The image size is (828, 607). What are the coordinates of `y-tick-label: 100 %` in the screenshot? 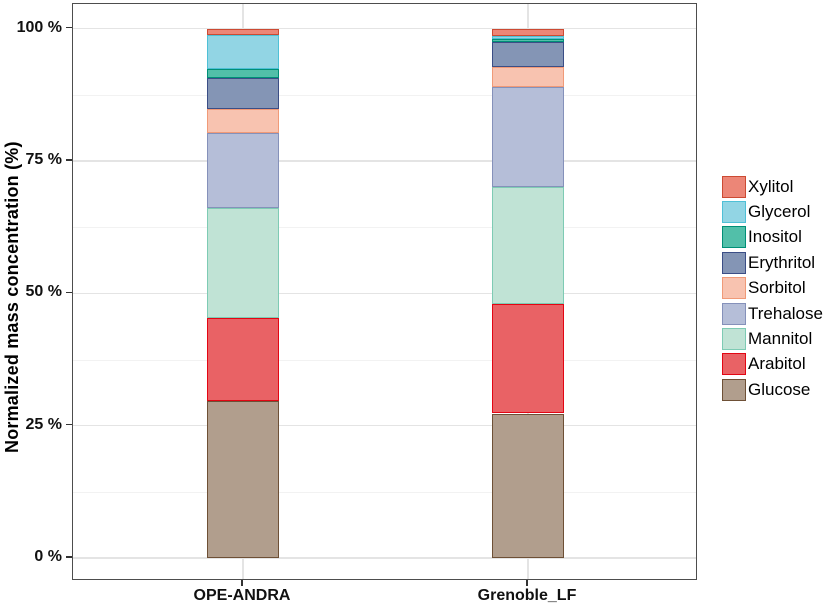 It's located at (39, 27).